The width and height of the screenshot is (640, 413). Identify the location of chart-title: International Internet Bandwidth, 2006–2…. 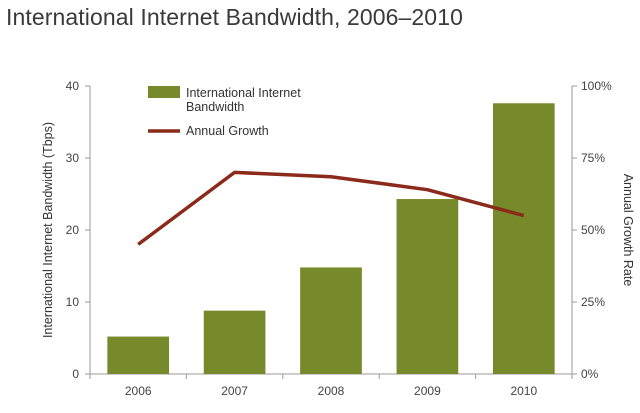
(234, 17).